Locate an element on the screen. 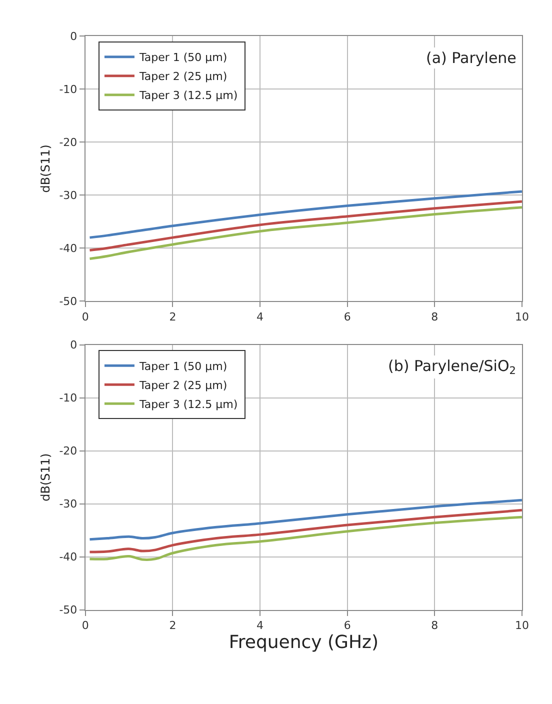 This screenshot has height=704, width=552. annotation: (b) Parylene/SiO$_{2}$ is located at coordinates (452, 367).